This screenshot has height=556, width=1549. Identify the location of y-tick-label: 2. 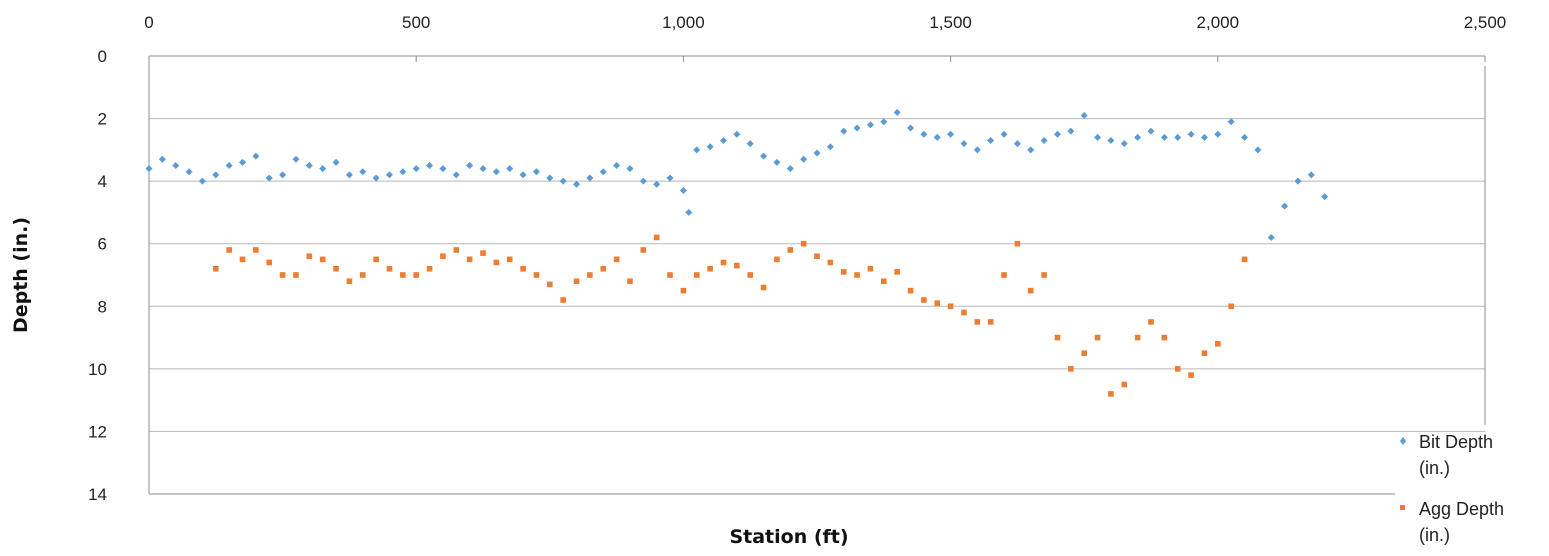
(102, 119).